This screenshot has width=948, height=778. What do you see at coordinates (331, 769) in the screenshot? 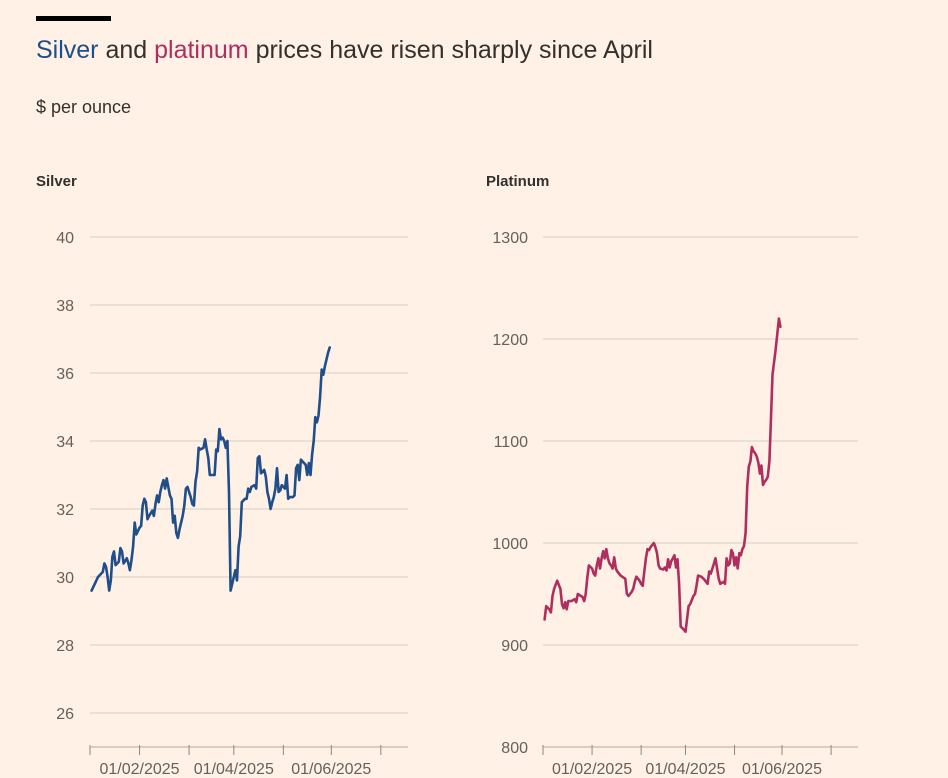
I see `silver-x-tick-label: 01/06/2025` at bounding box center [331, 769].